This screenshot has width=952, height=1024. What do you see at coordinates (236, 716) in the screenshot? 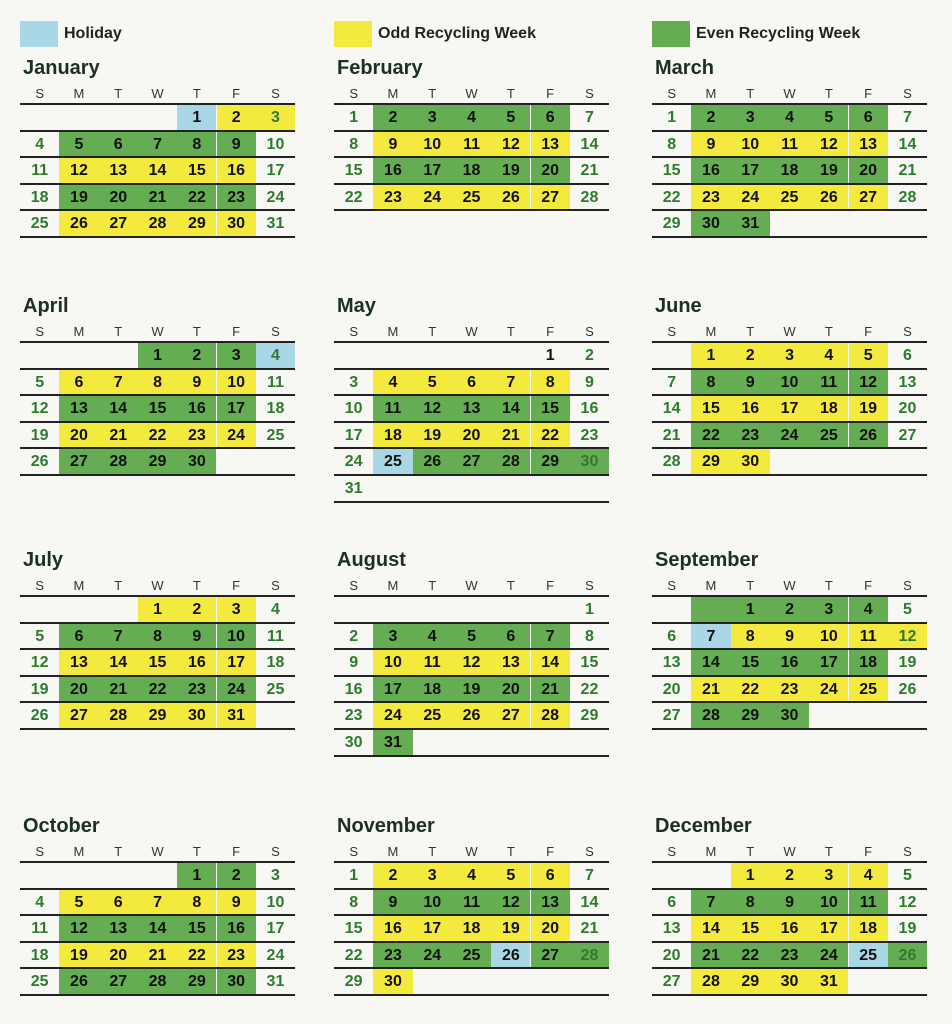
I see `day: 31` at bounding box center [236, 716].